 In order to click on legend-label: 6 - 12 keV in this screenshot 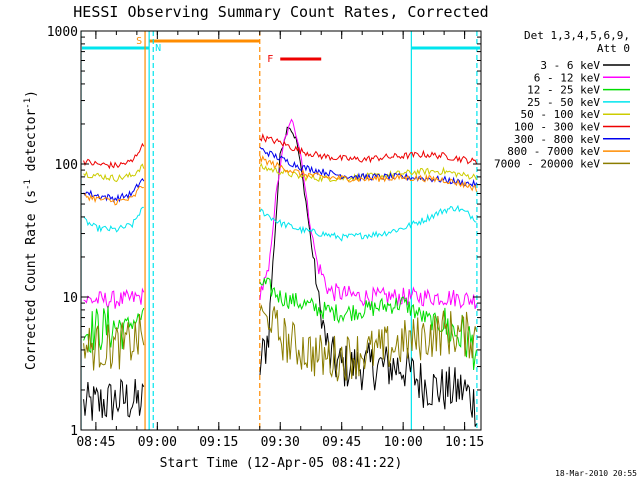, I will do `click(567, 77)`.